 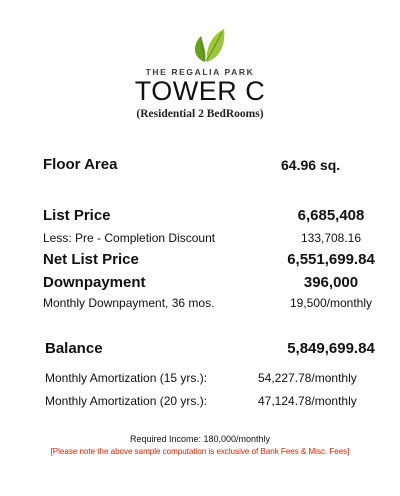 What do you see at coordinates (331, 303) in the screenshot?
I see `monthly-downpayment-value: 19,500/monthly` at bounding box center [331, 303].